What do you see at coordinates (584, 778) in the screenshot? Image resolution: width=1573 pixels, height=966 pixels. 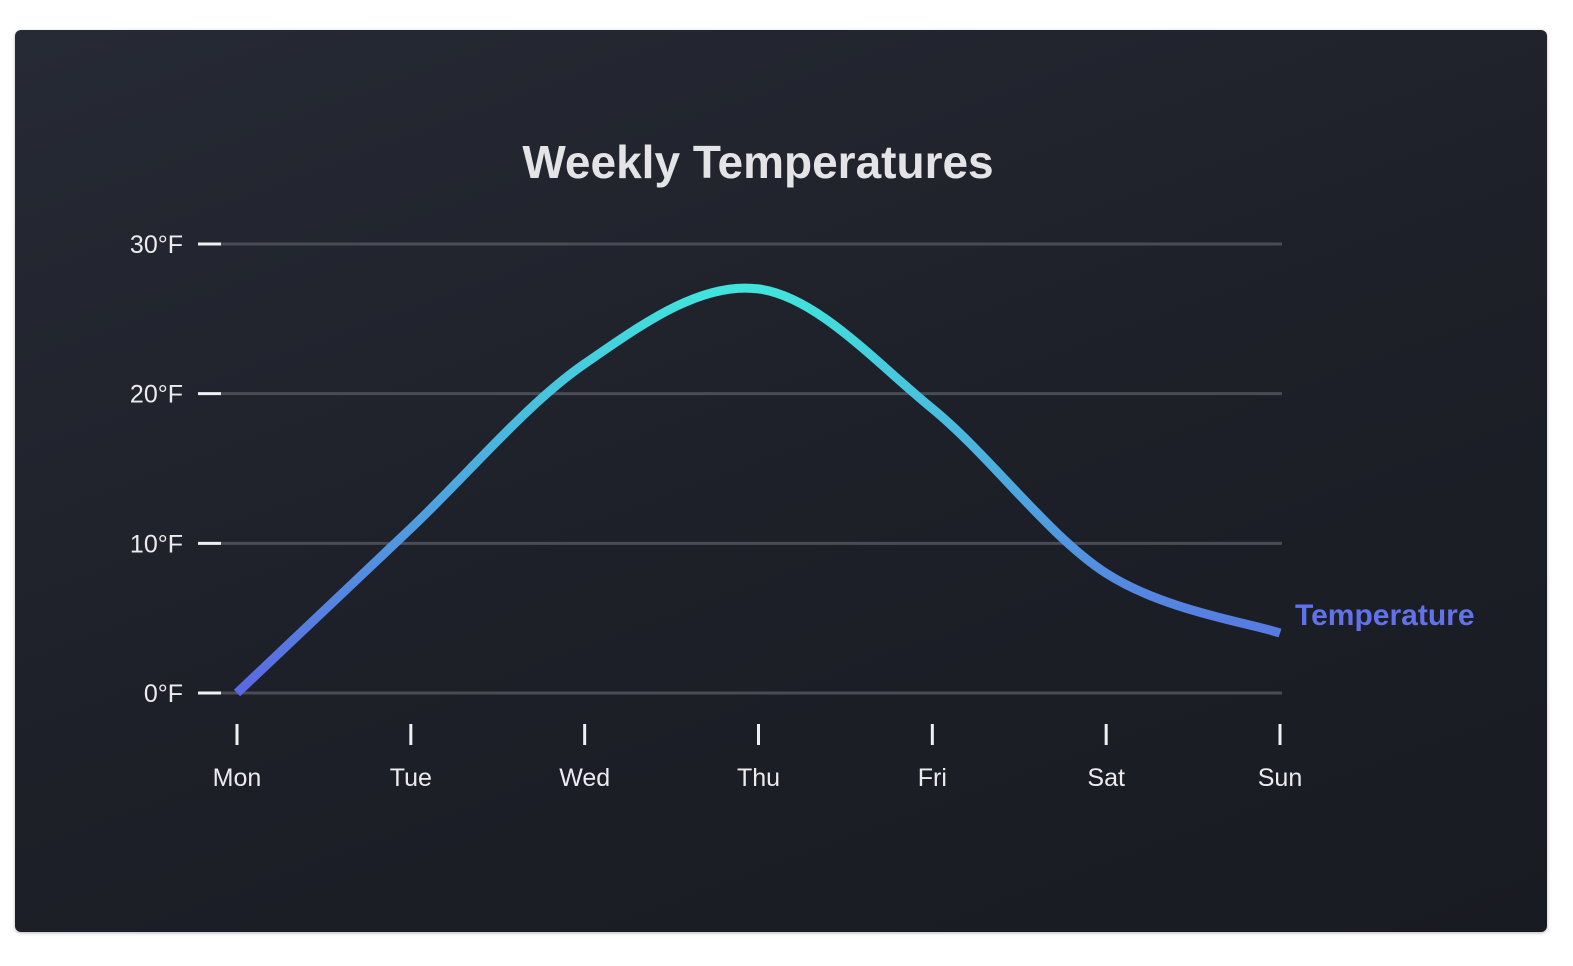 I see `x-tick-label: Wed` at bounding box center [584, 778].